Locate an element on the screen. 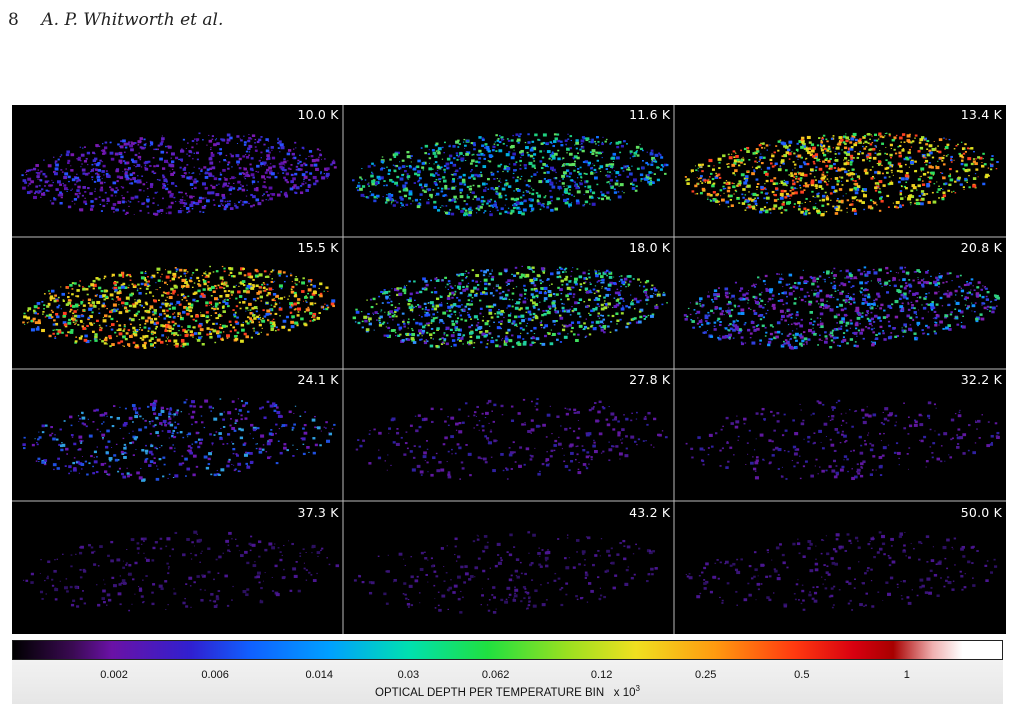 Image resolution: width=1010 pixels, height=707 pixels. galaxy-panel: 32.2 K is located at coordinates (840, 436).